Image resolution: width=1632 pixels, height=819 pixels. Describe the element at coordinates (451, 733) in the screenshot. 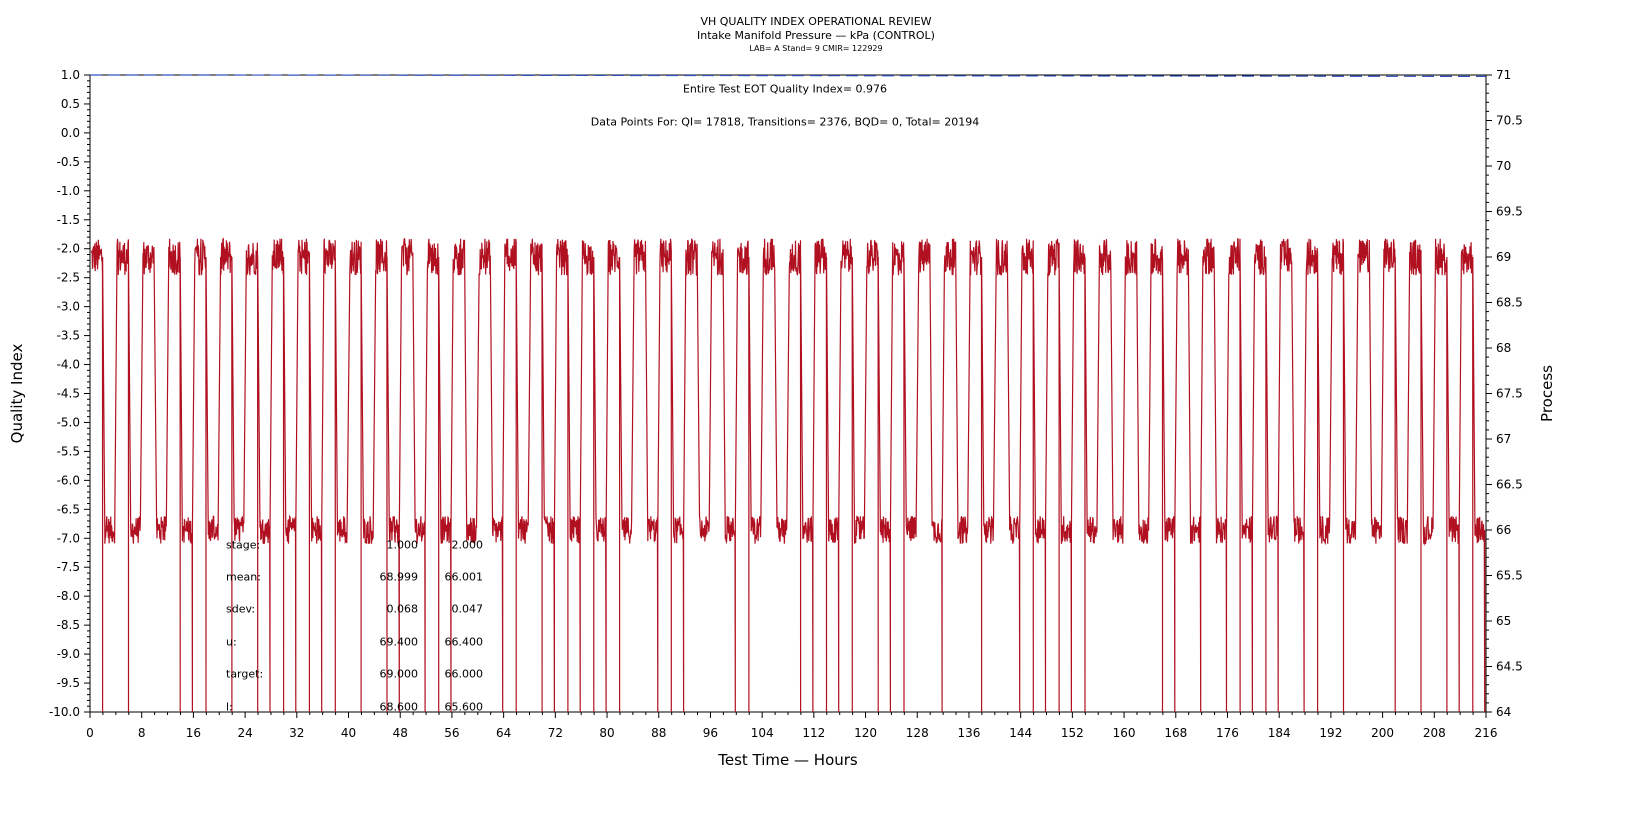

I see `x-tick-label: 56` at that location.